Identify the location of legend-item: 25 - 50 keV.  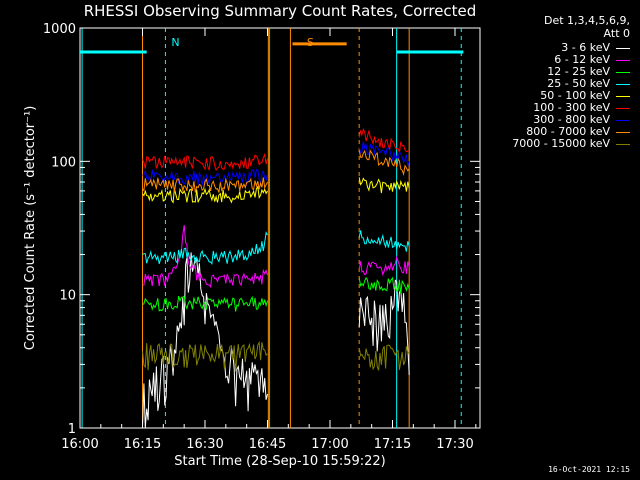
(550, 84).